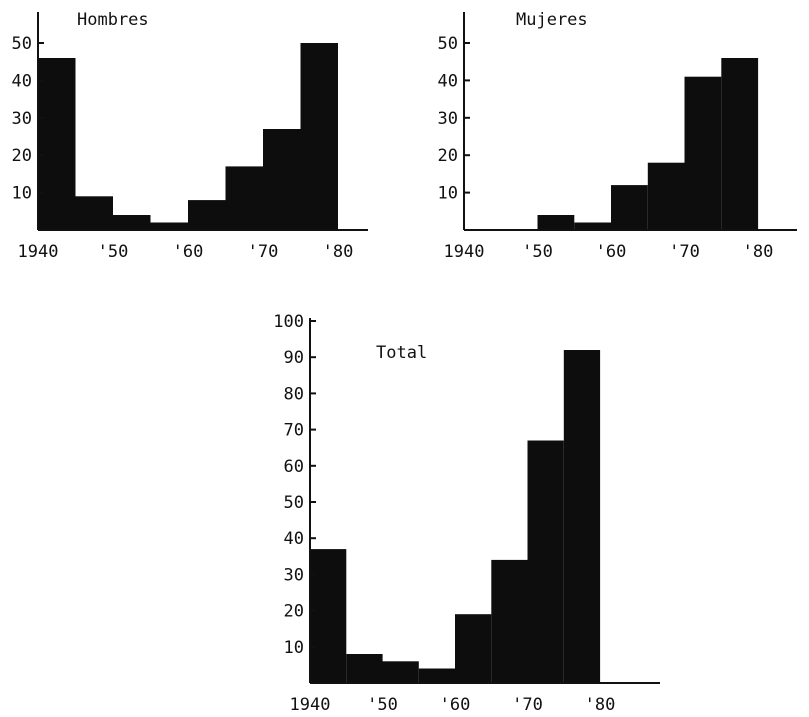 The height and width of the screenshot is (717, 809). I want to click on total-bar-1945, so click(364, 668).